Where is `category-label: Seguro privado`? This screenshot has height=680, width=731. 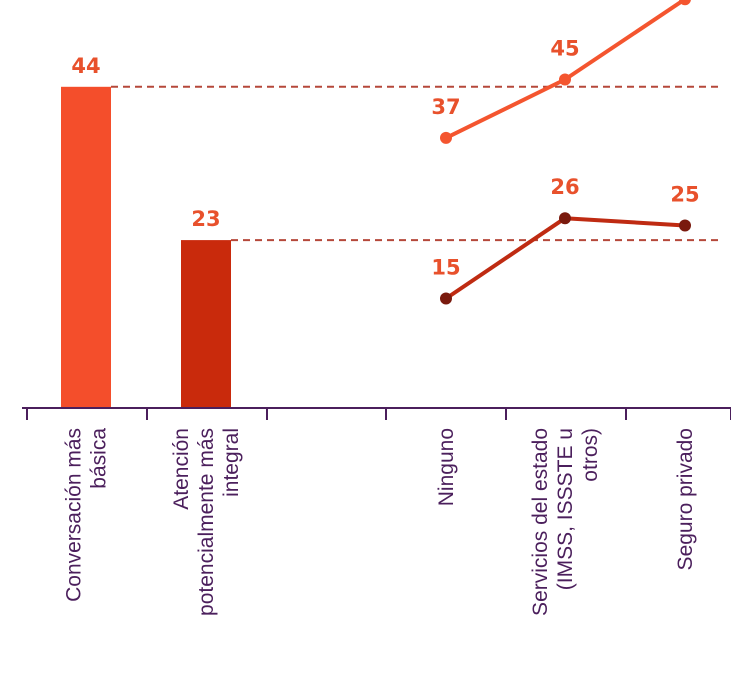
category-label: Seguro privado is located at coordinates (685, 499).